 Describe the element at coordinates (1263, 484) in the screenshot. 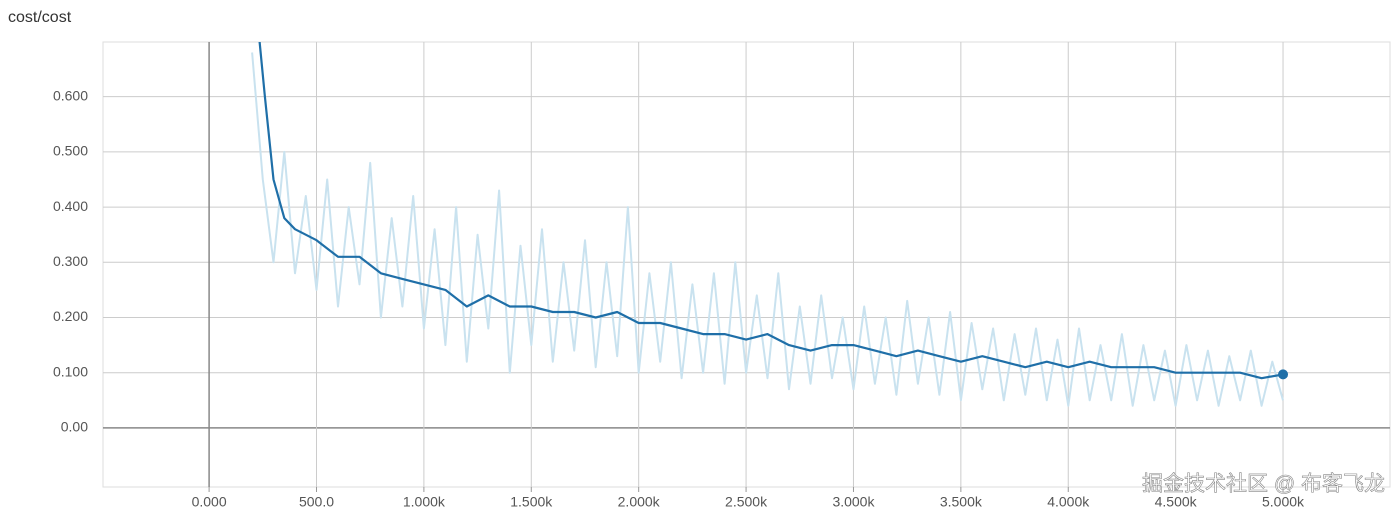

I see `watermark: 掘金技术社区 @ 布客飞龙` at that location.